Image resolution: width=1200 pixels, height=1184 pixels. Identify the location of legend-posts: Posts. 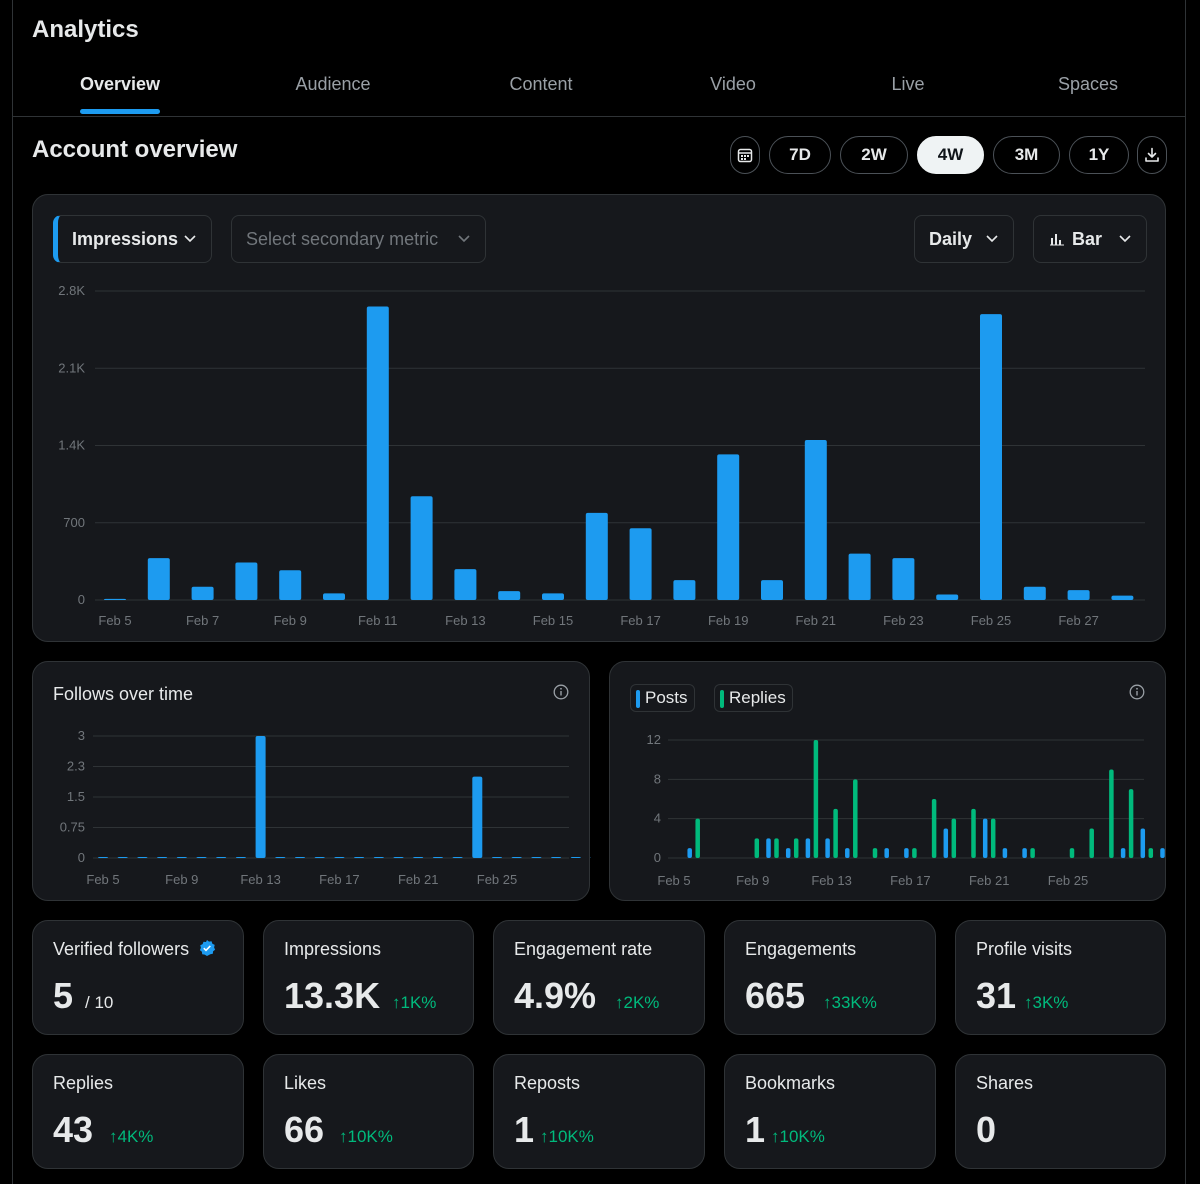
(662, 698).